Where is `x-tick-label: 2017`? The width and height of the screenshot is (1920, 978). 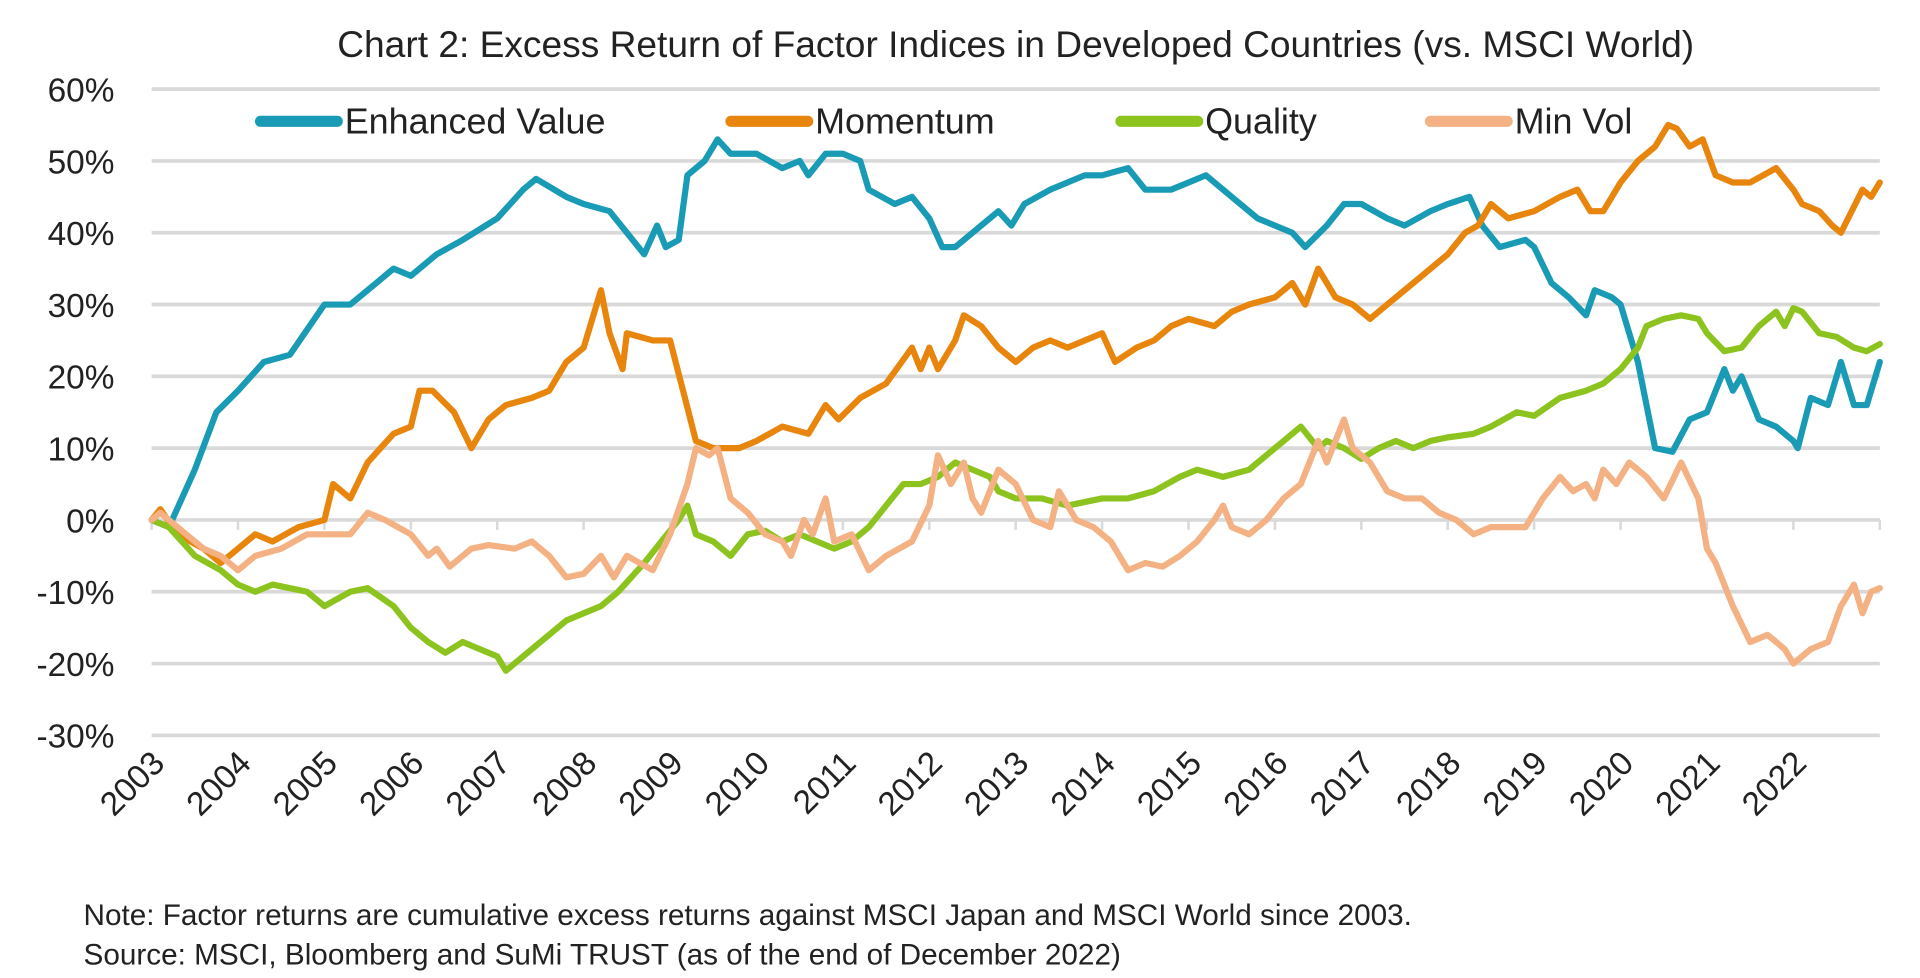 x-tick-label: 2017 is located at coordinates (1342, 784).